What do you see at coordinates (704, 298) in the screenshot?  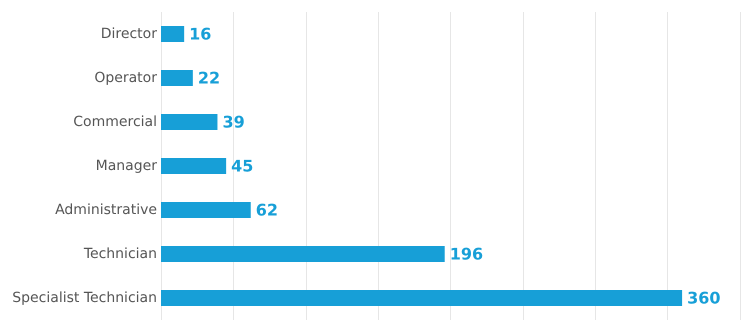 I see `data-label: 360` at bounding box center [704, 298].